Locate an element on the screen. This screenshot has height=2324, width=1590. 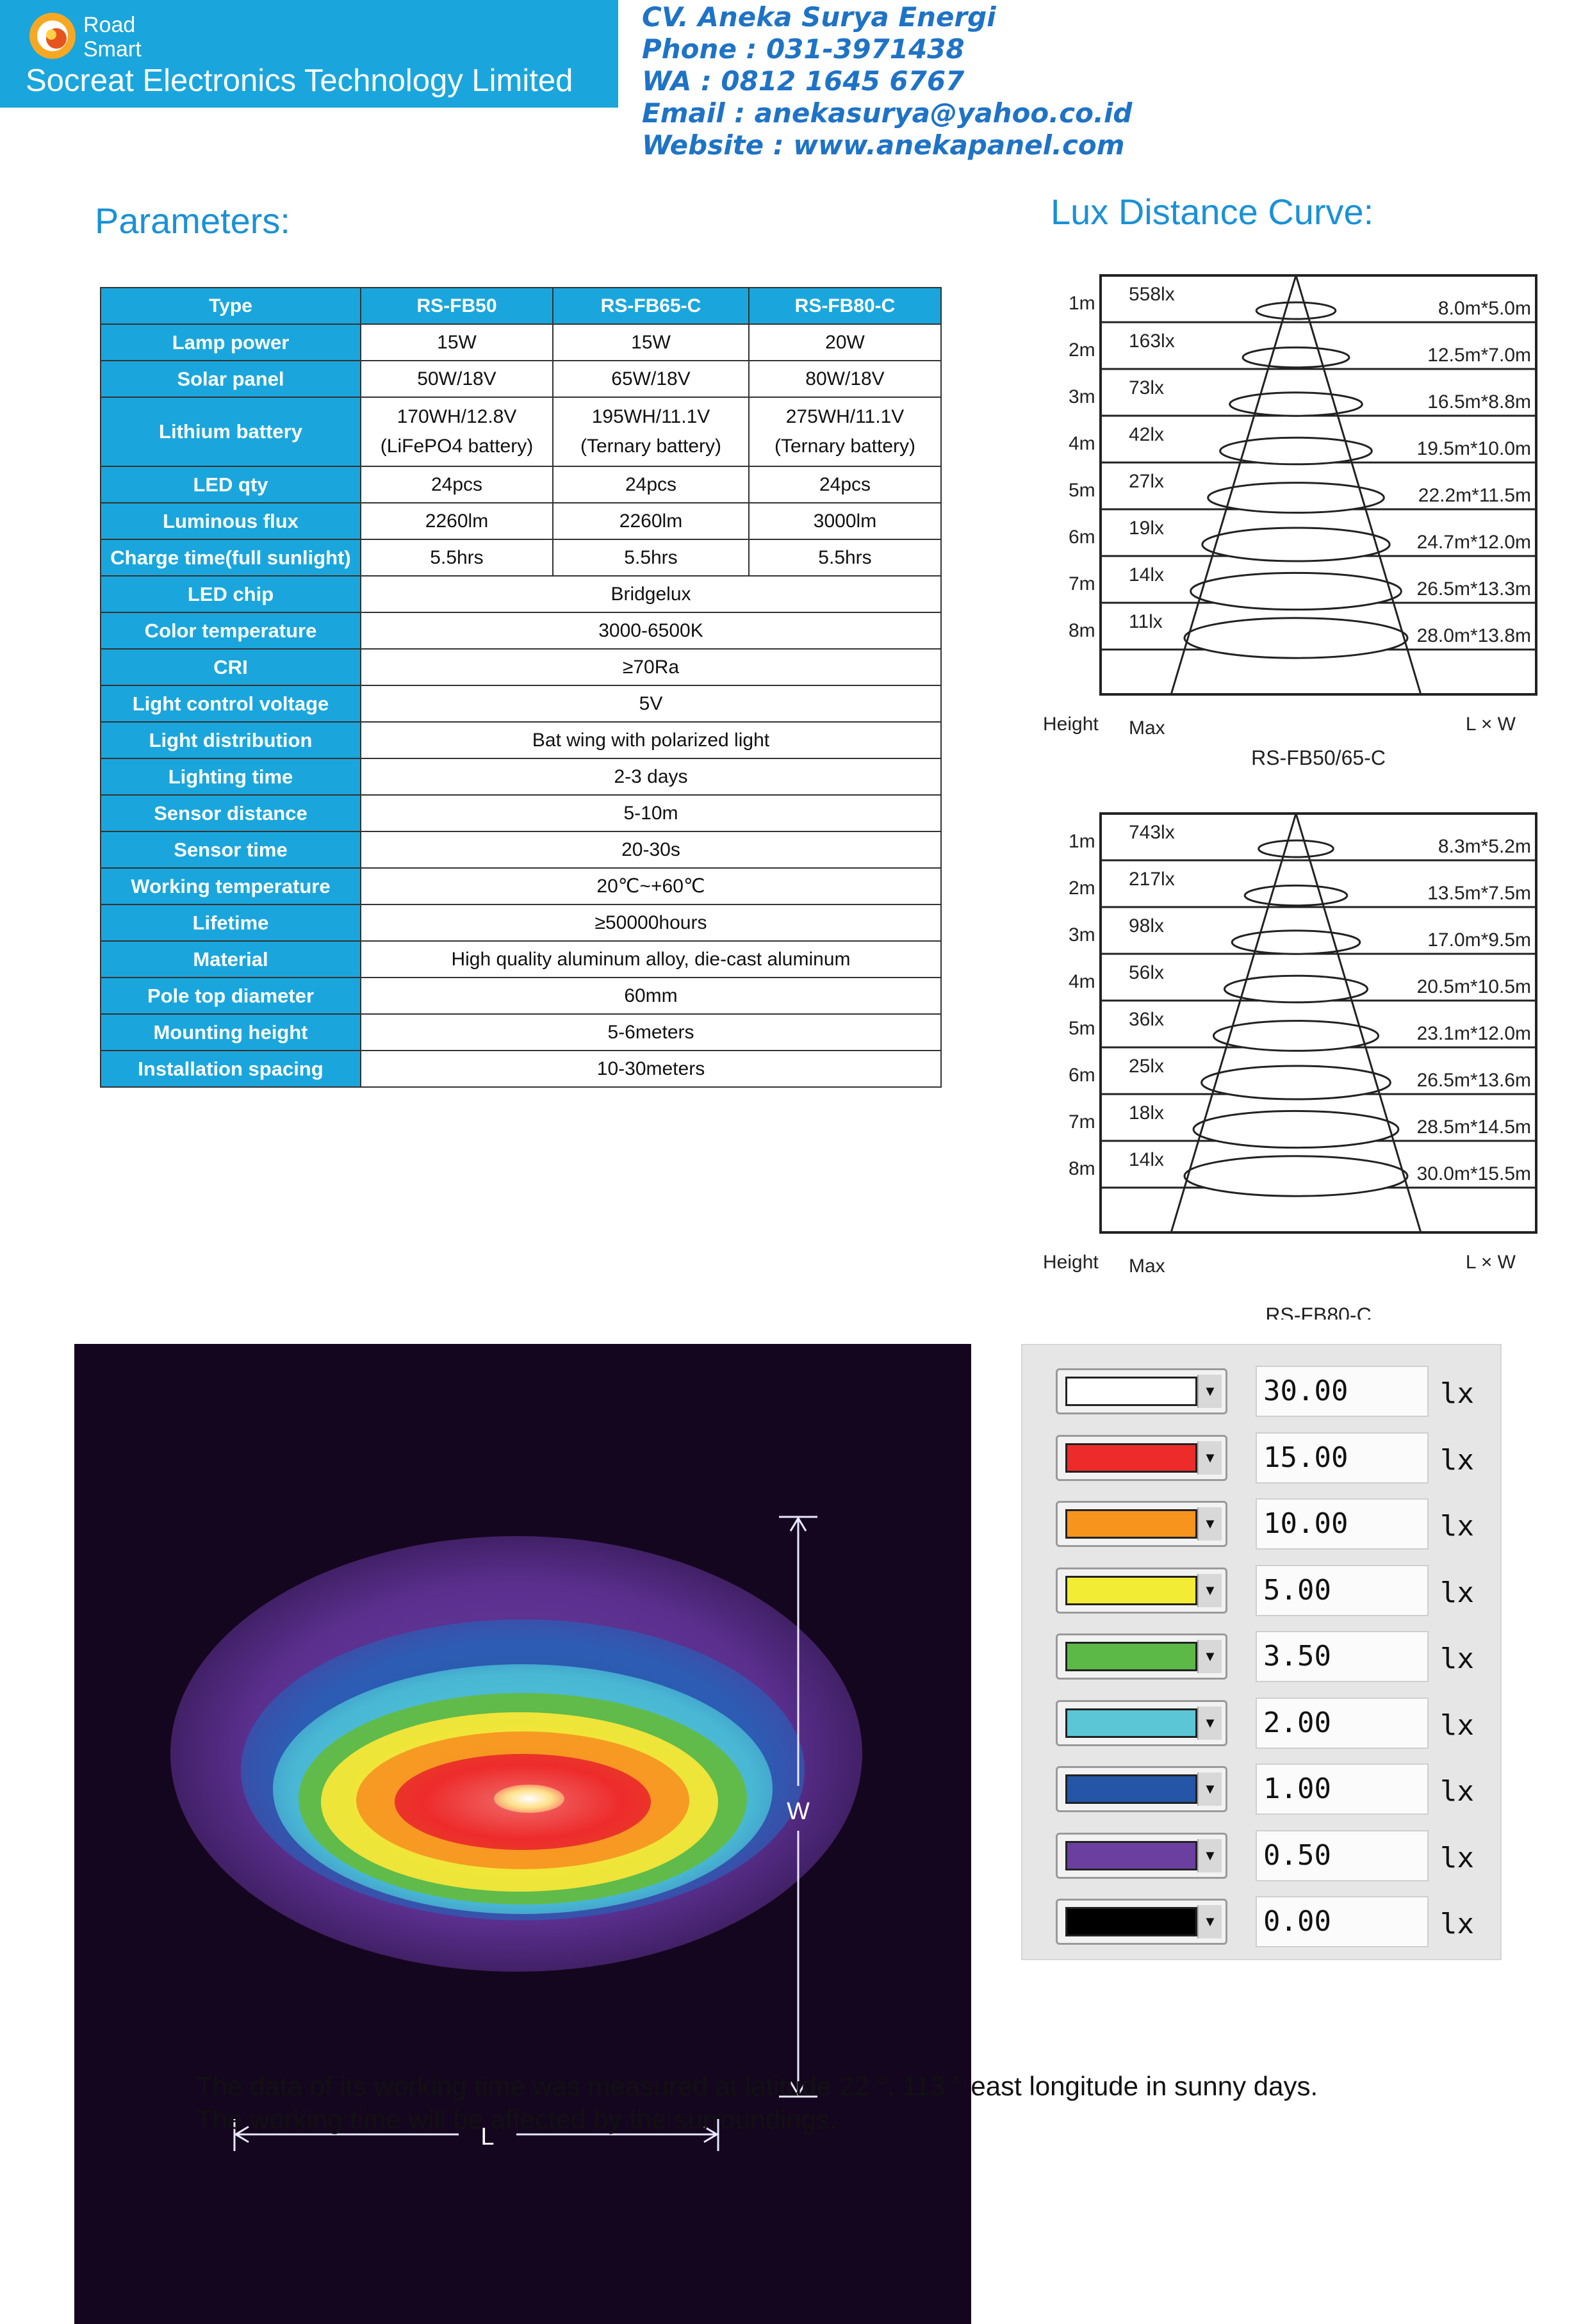
table-row: Installation spacing 10-30meters is located at coordinates (521, 1069).